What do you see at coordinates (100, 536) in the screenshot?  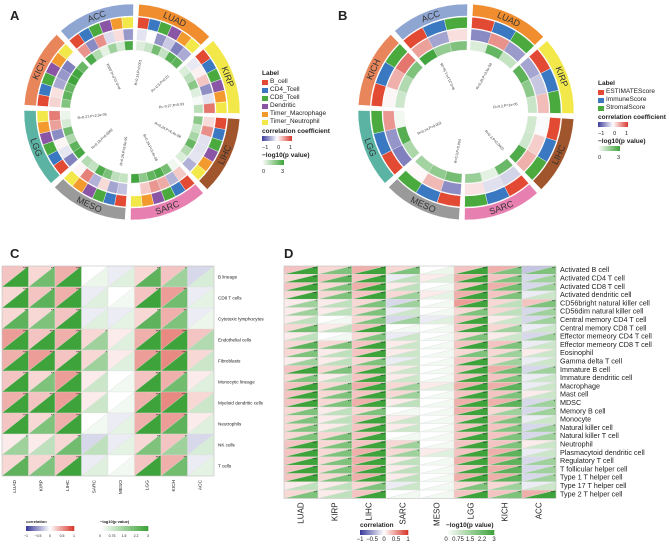 I see `legend-log-tick: 0` at bounding box center [100, 536].